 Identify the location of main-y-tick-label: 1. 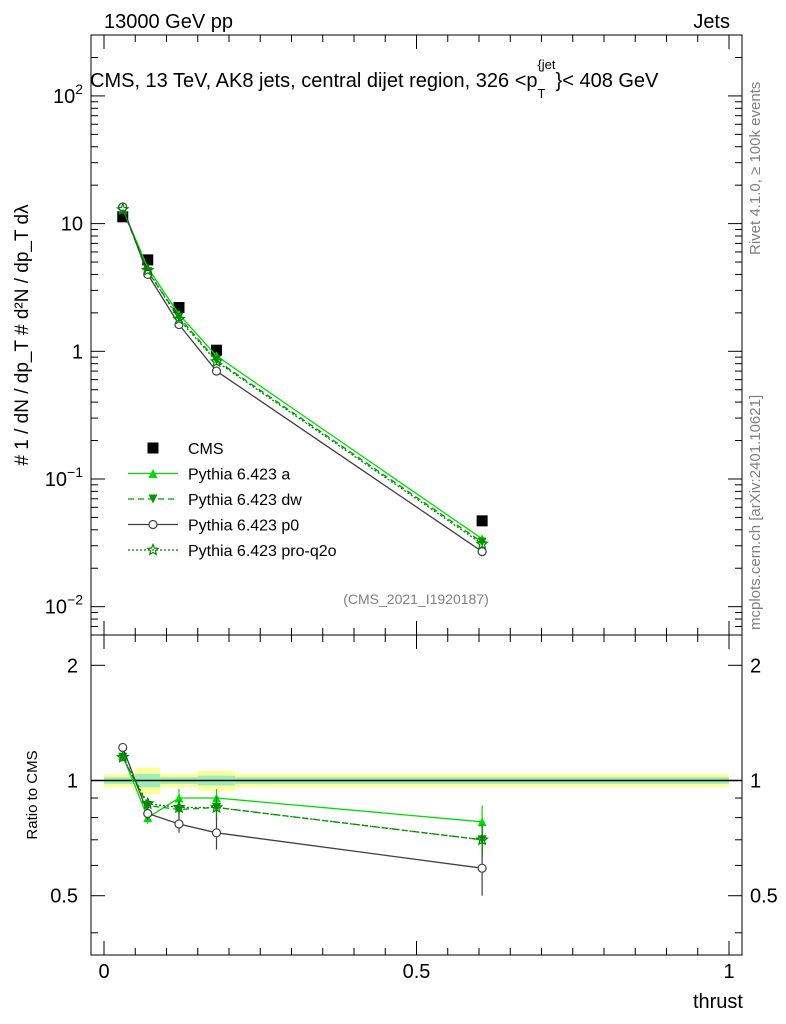
(77, 352).